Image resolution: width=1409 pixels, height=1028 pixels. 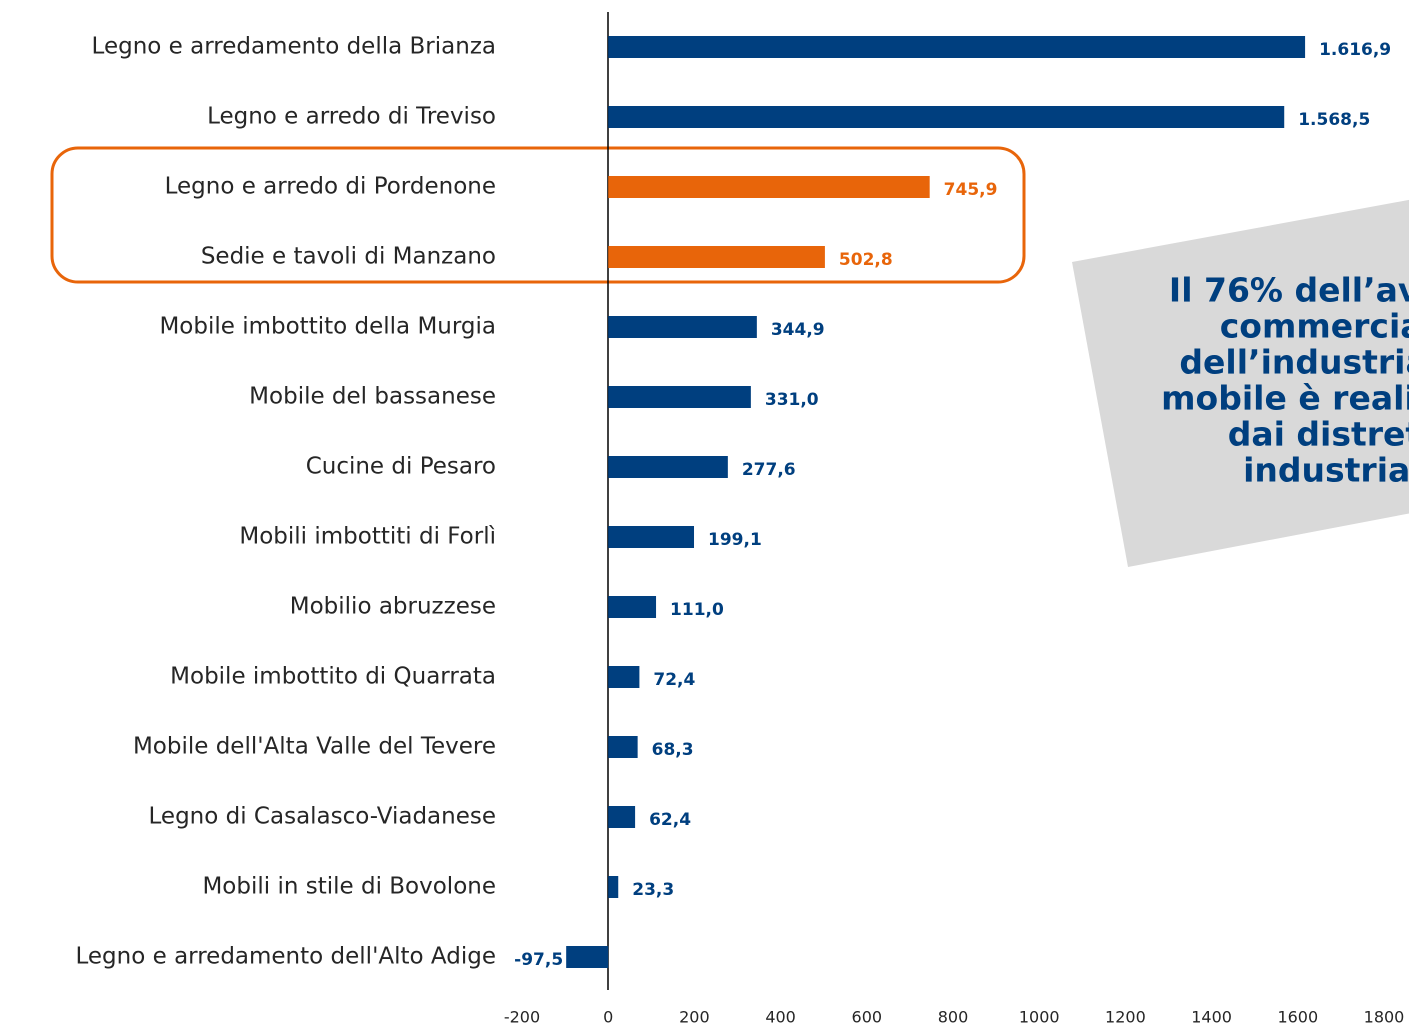 I want to click on value-label: 1.616,9, so click(x=1355, y=50).